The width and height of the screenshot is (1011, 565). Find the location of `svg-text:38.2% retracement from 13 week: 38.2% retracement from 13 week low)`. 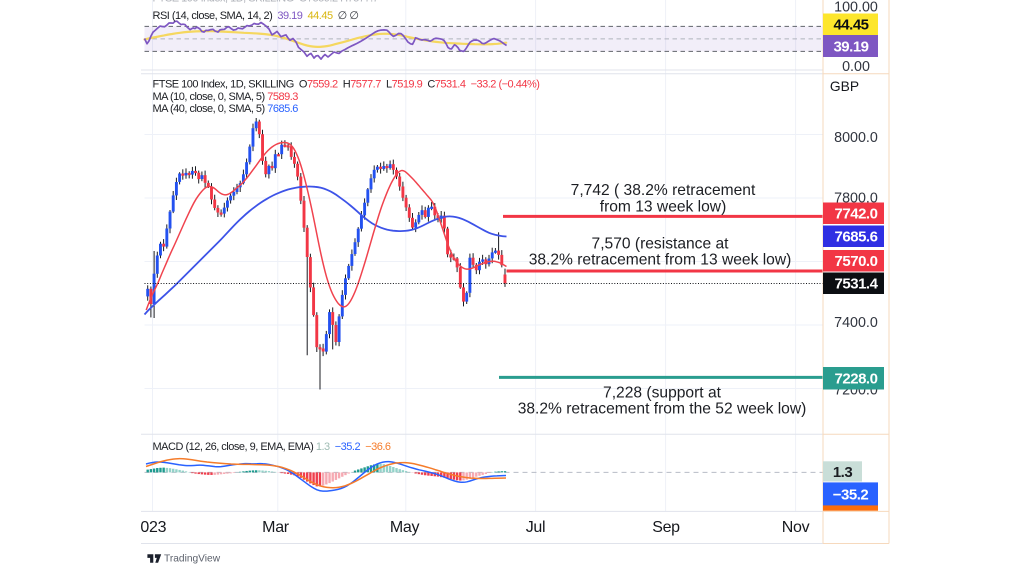

svg-text:38.2% retracement from 13 week: 38.2% retracement from 13 week low) is located at coordinates (660, 260).